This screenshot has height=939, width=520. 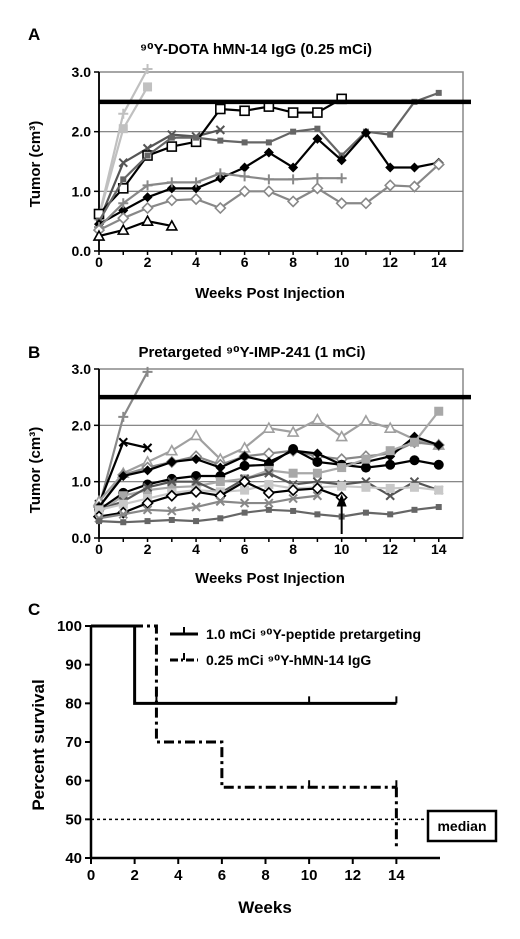 What do you see at coordinates (439, 549) in the screenshot?
I see `x-tick-label: 14` at bounding box center [439, 549].